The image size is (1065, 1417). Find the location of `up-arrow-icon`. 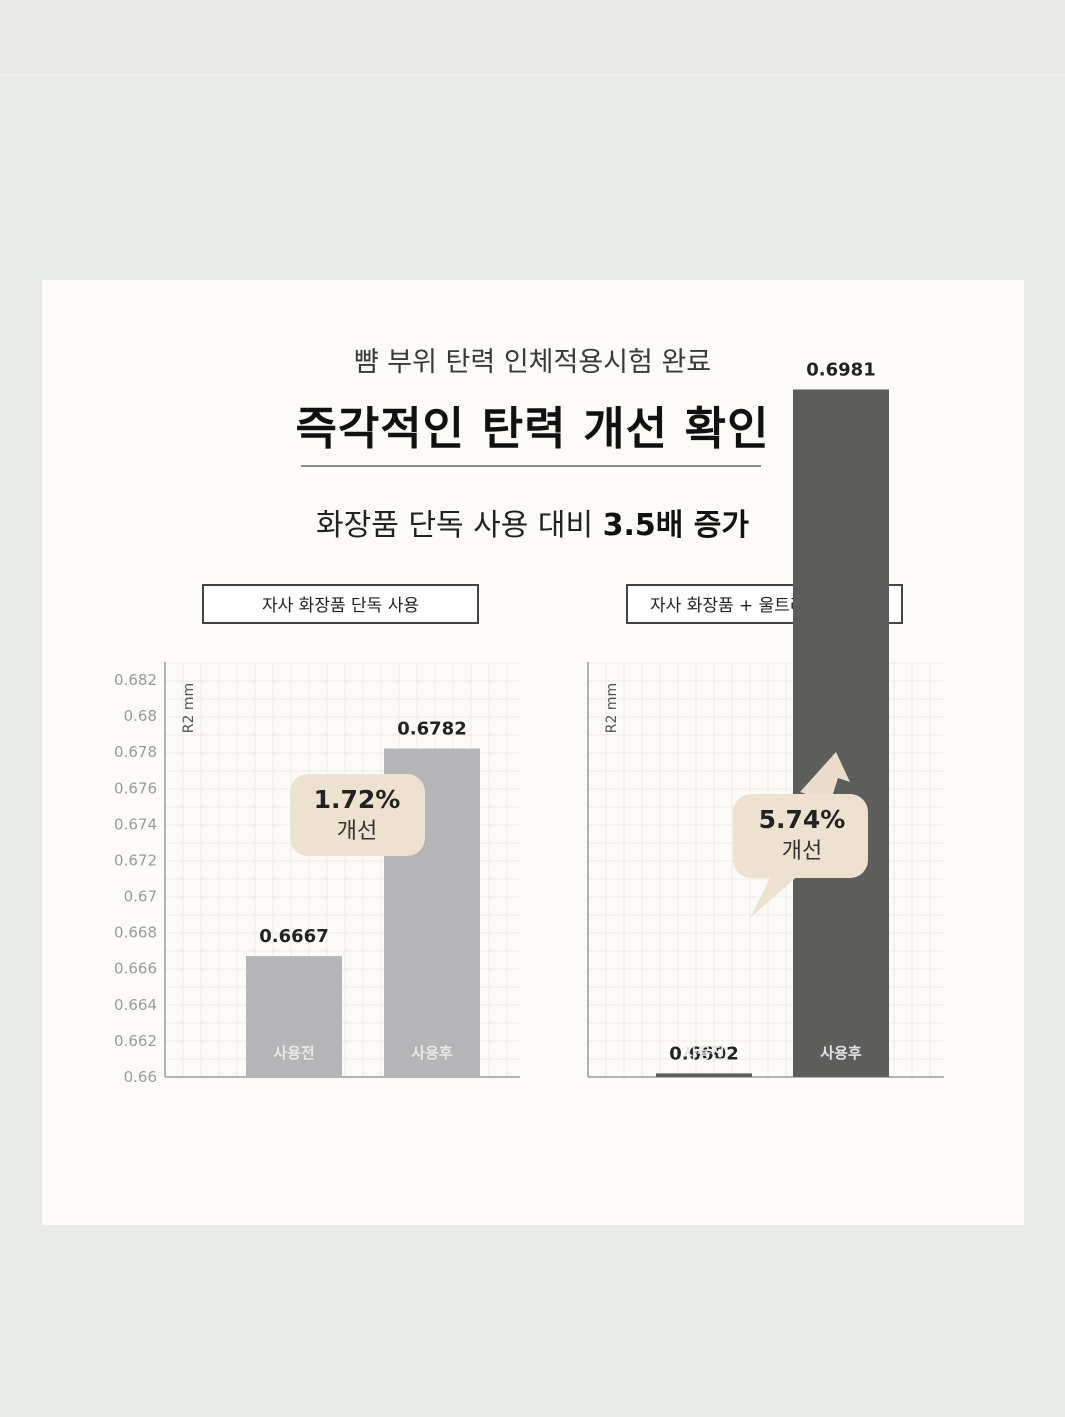

up-arrow-icon is located at coordinates (825, 784).